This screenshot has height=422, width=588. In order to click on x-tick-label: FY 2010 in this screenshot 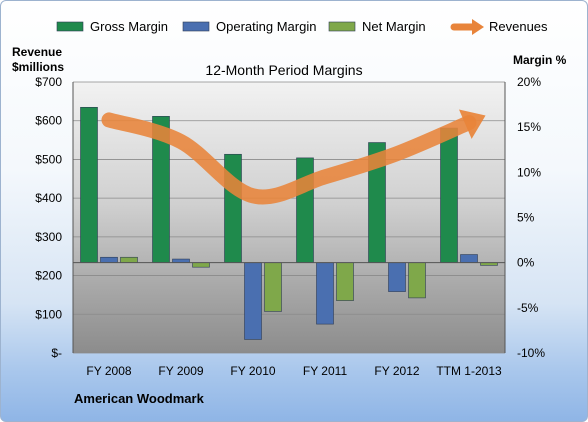, I will do `click(252, 371)`.